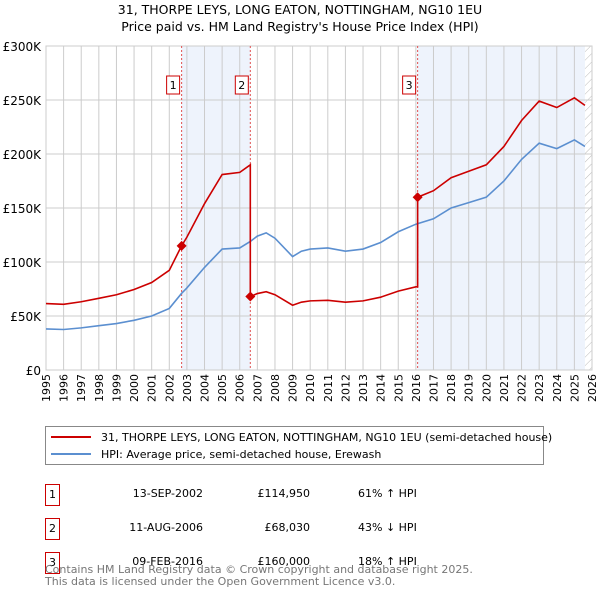 Image resolution: width=600 pixels, height=590 pixels. I want to click on sale-badge: 3, so click(52, 563).